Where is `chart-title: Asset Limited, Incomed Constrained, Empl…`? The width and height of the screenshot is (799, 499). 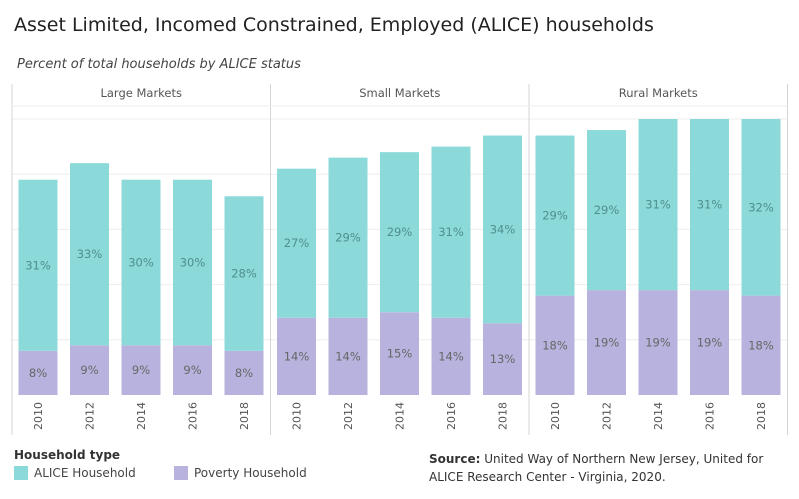 chart-title: Asset Limited, Incomed Constrained, Empl… is located at coordinates (334, 25).